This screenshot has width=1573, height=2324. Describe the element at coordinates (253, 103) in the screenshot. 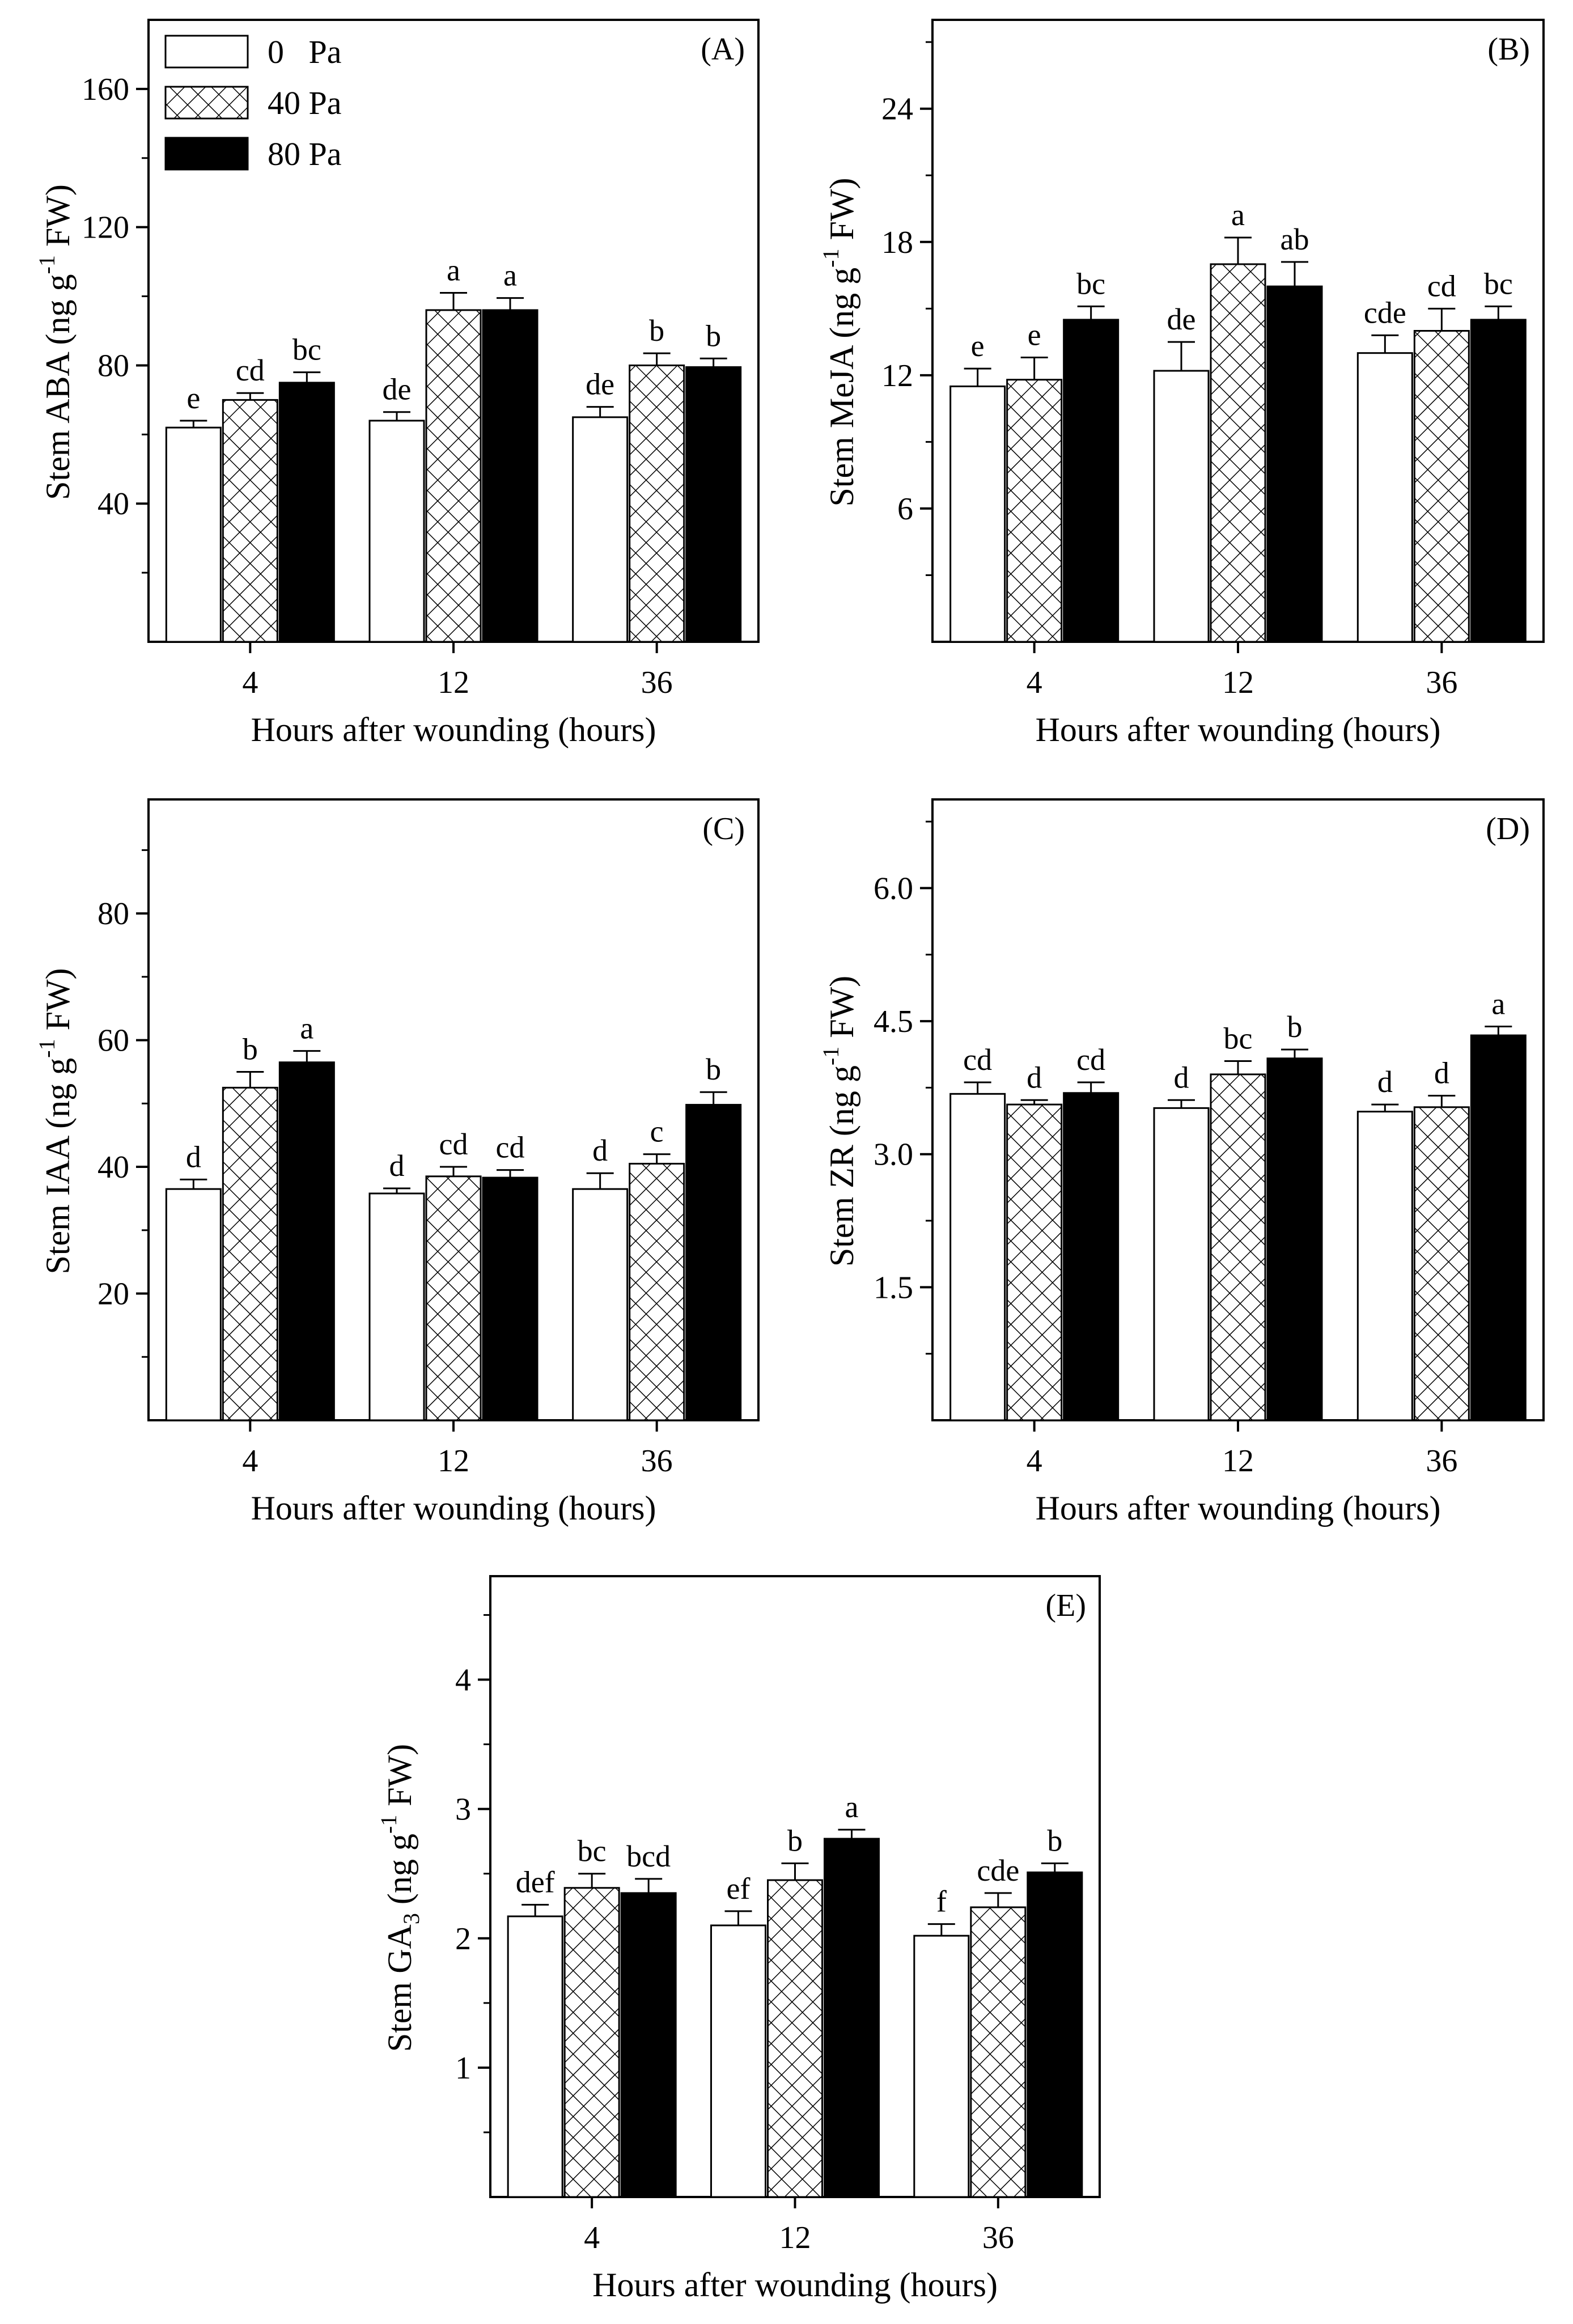

I see `legend: 0 Pa 40 Pa 80 Pa` at that location.